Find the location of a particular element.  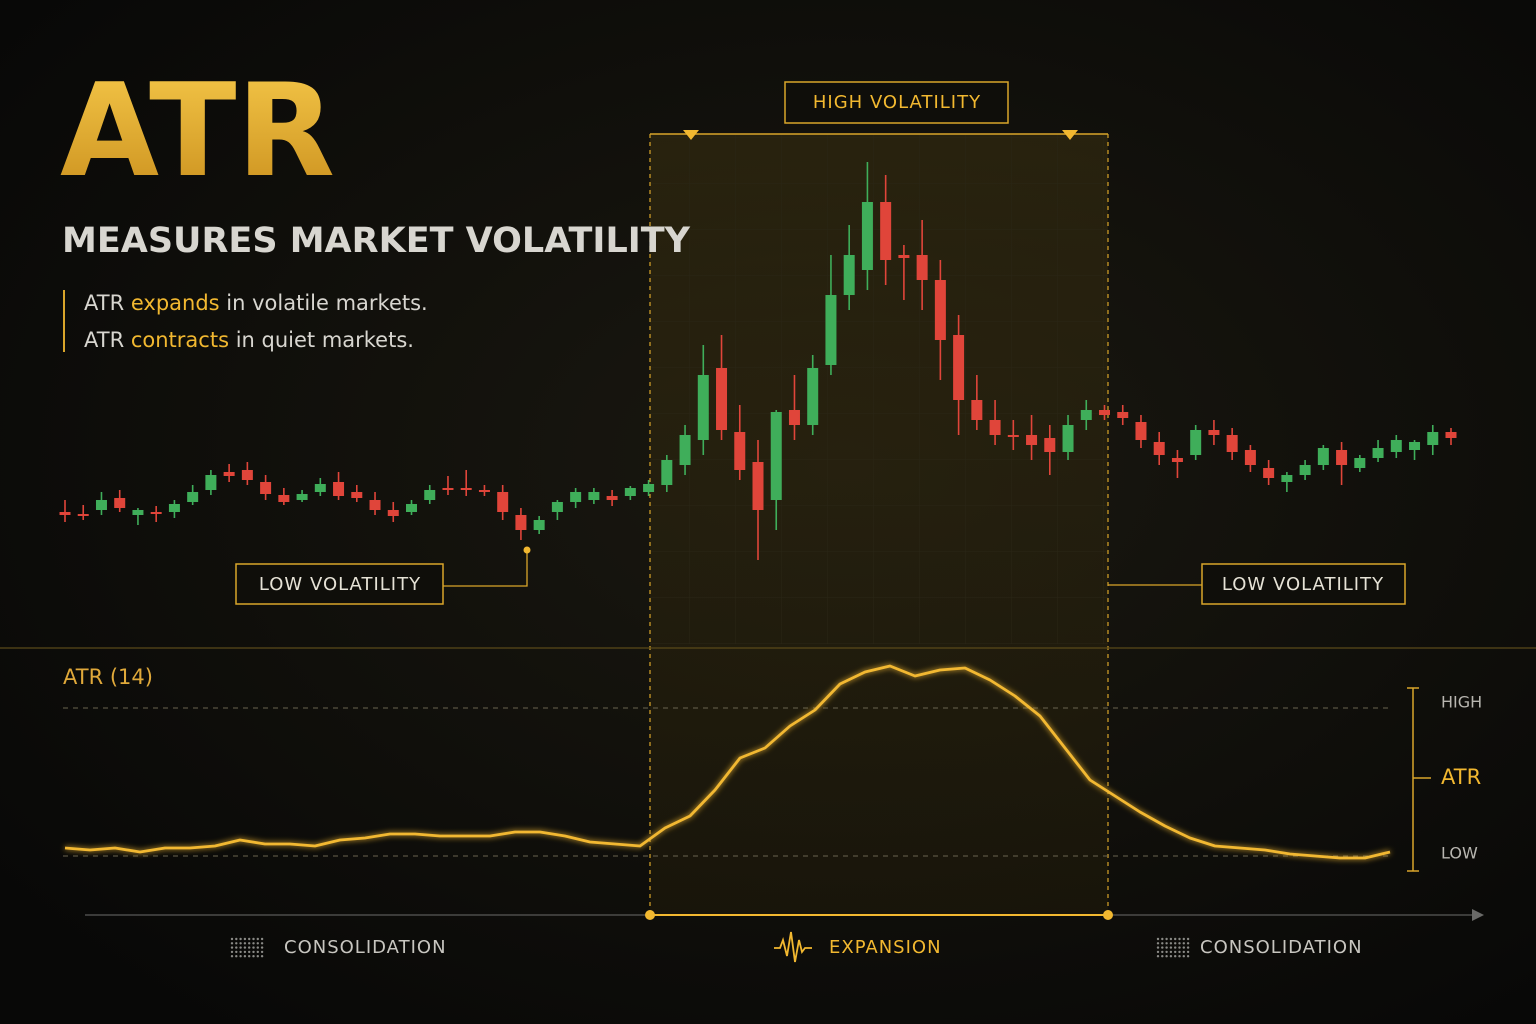

y-tick-label: HIGH is located at coordinates (1461, 702).